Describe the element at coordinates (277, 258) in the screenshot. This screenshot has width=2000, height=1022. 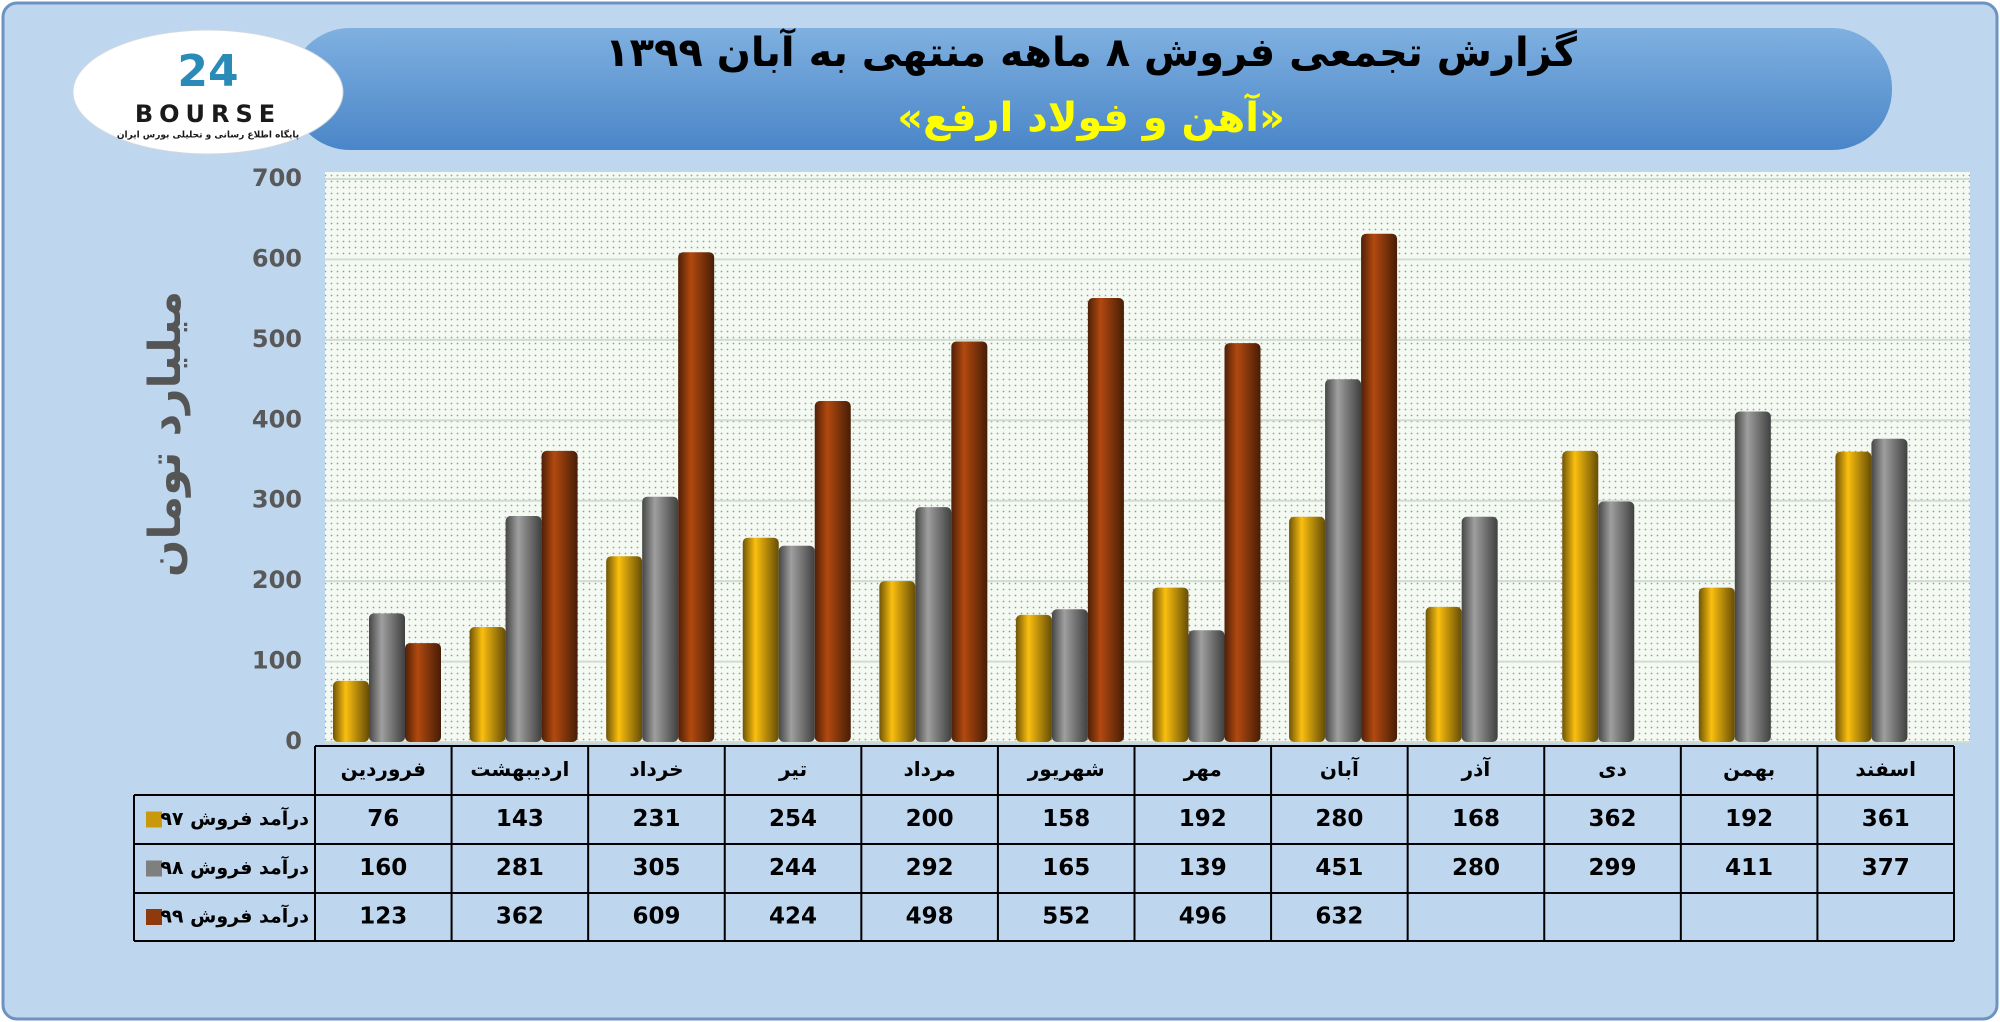
I see `y-tick-label: 600` at that location.